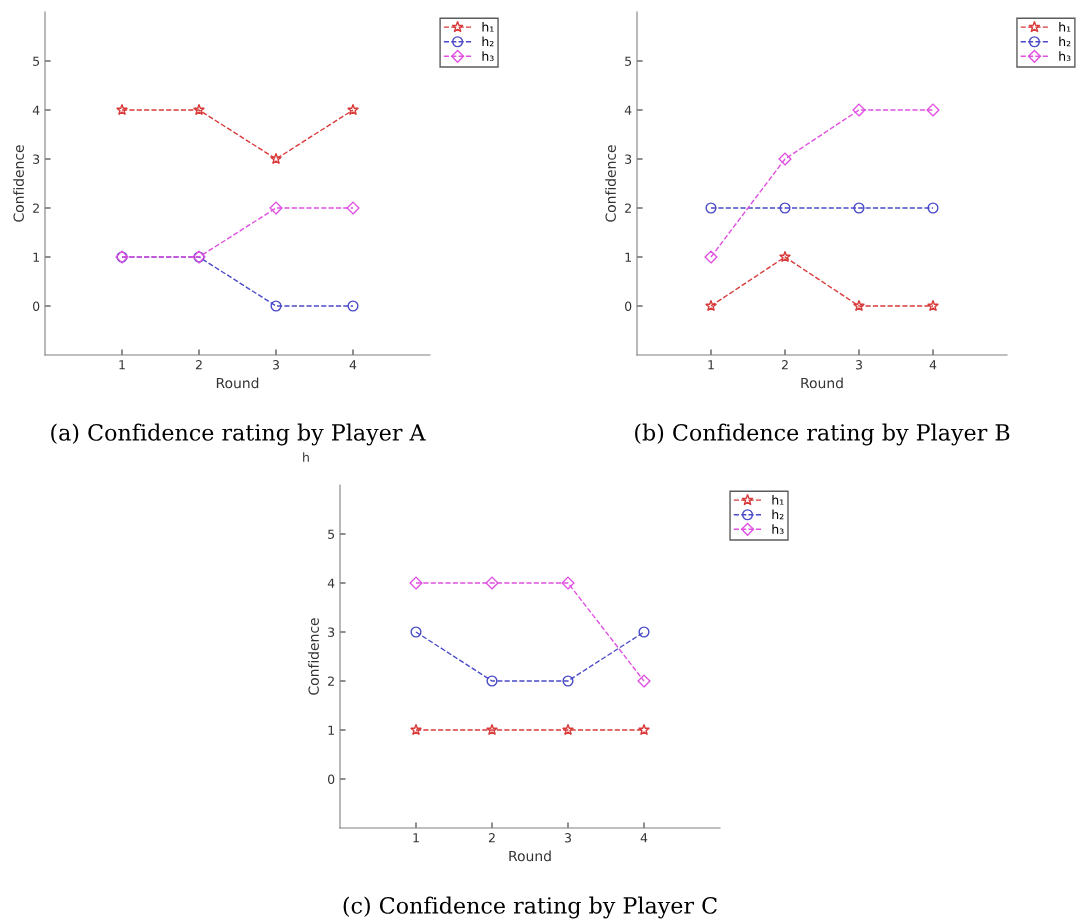 Image resolution: width=1080 pixels, height=921 pixels. I want to click on text: (b) Confidence rating by Player B, so click(822, 434).